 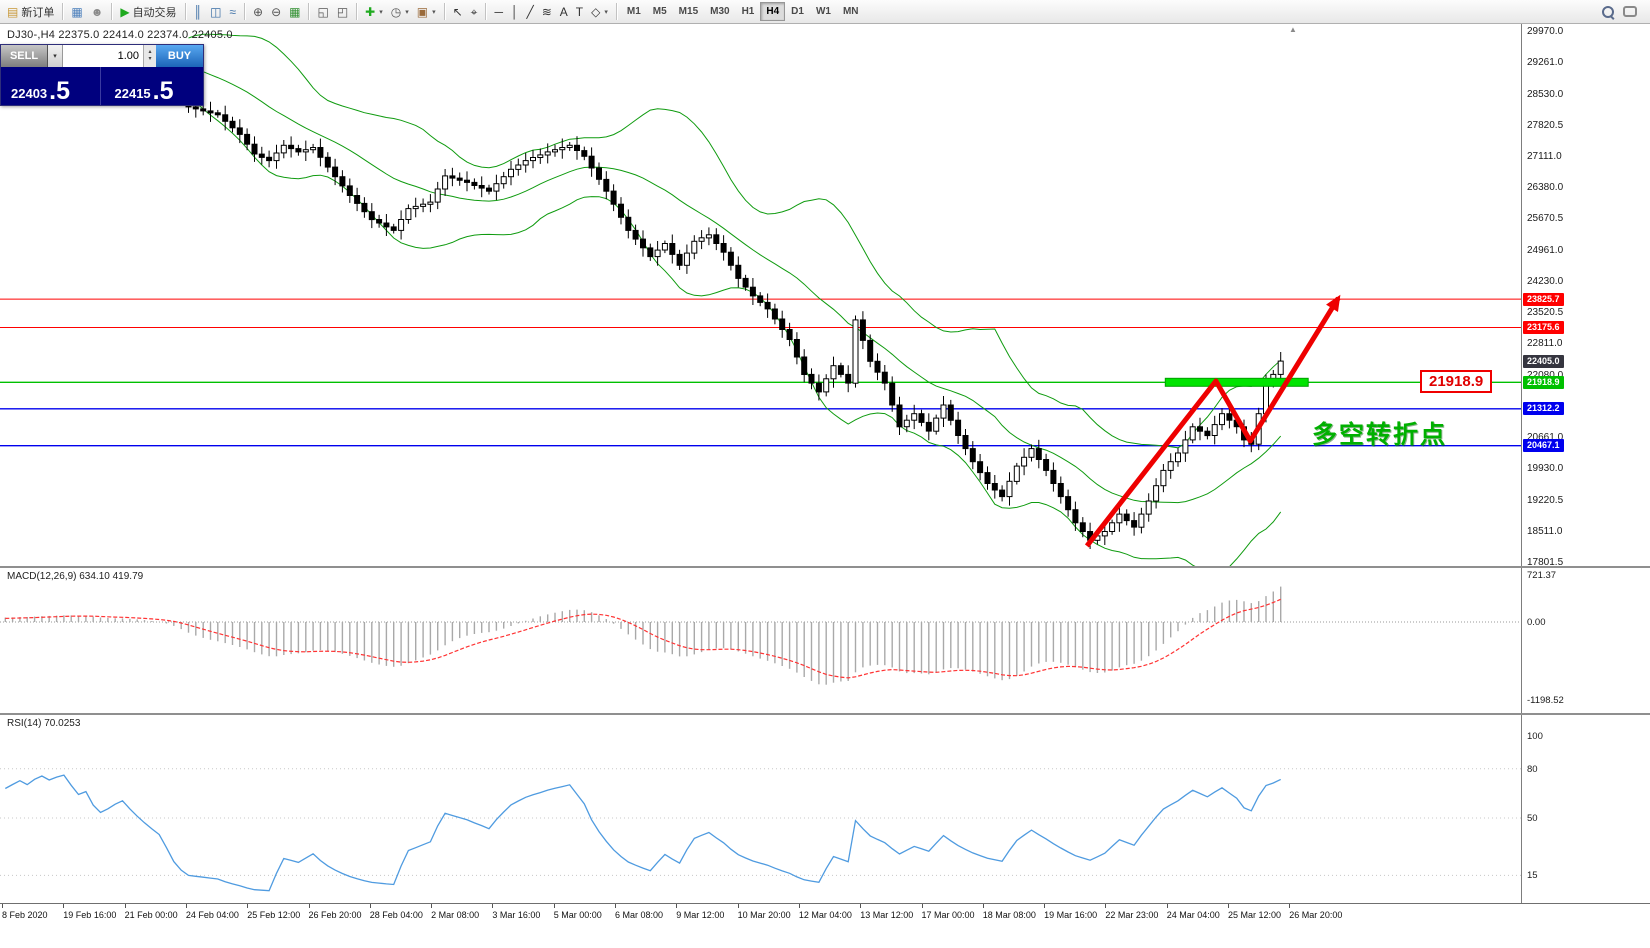 I want to click on indicators-button: ✚ ▾, so click(x=374, y=12).